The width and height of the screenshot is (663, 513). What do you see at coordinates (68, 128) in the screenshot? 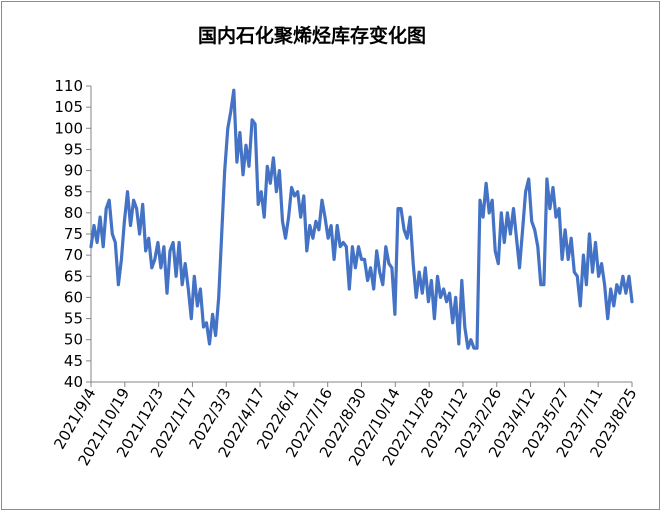
I see `y-tick-label: 100` at bounding box center [68, 128].